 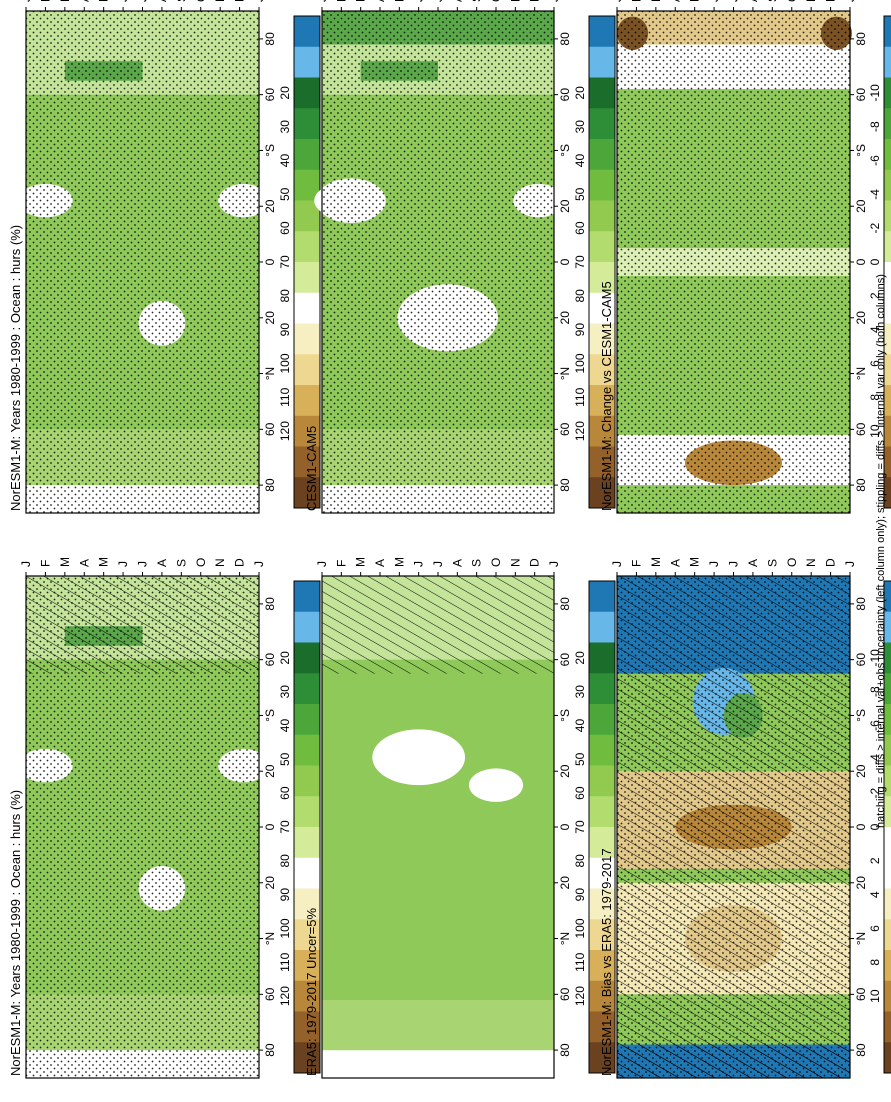 I want to click on colorbar-tick-label: 100, so click(x=580, y=363).